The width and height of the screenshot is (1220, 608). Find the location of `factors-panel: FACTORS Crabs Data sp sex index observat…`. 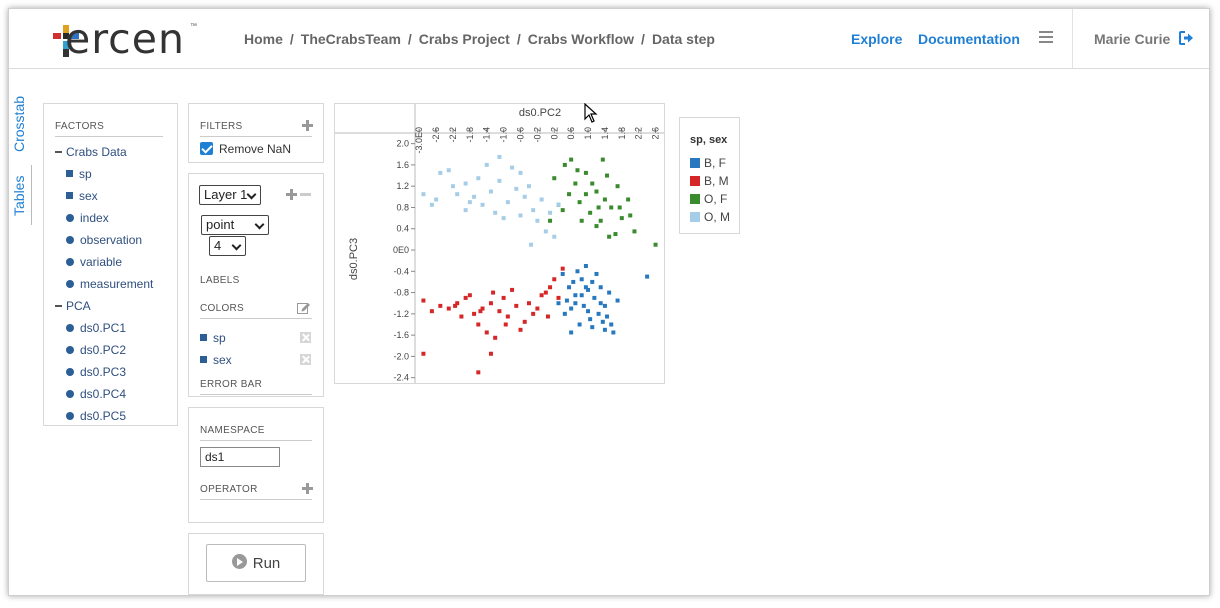

factors-panel: FACTORS Crabs Data sp sex index observat… is located at coordinates (110, 264).